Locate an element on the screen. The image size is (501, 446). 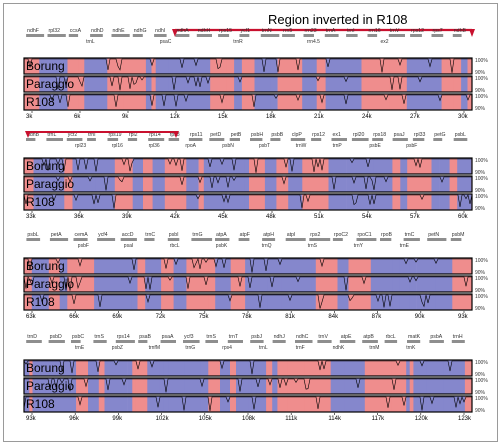
gene-accD: accD is located at coordinates (128, 236).